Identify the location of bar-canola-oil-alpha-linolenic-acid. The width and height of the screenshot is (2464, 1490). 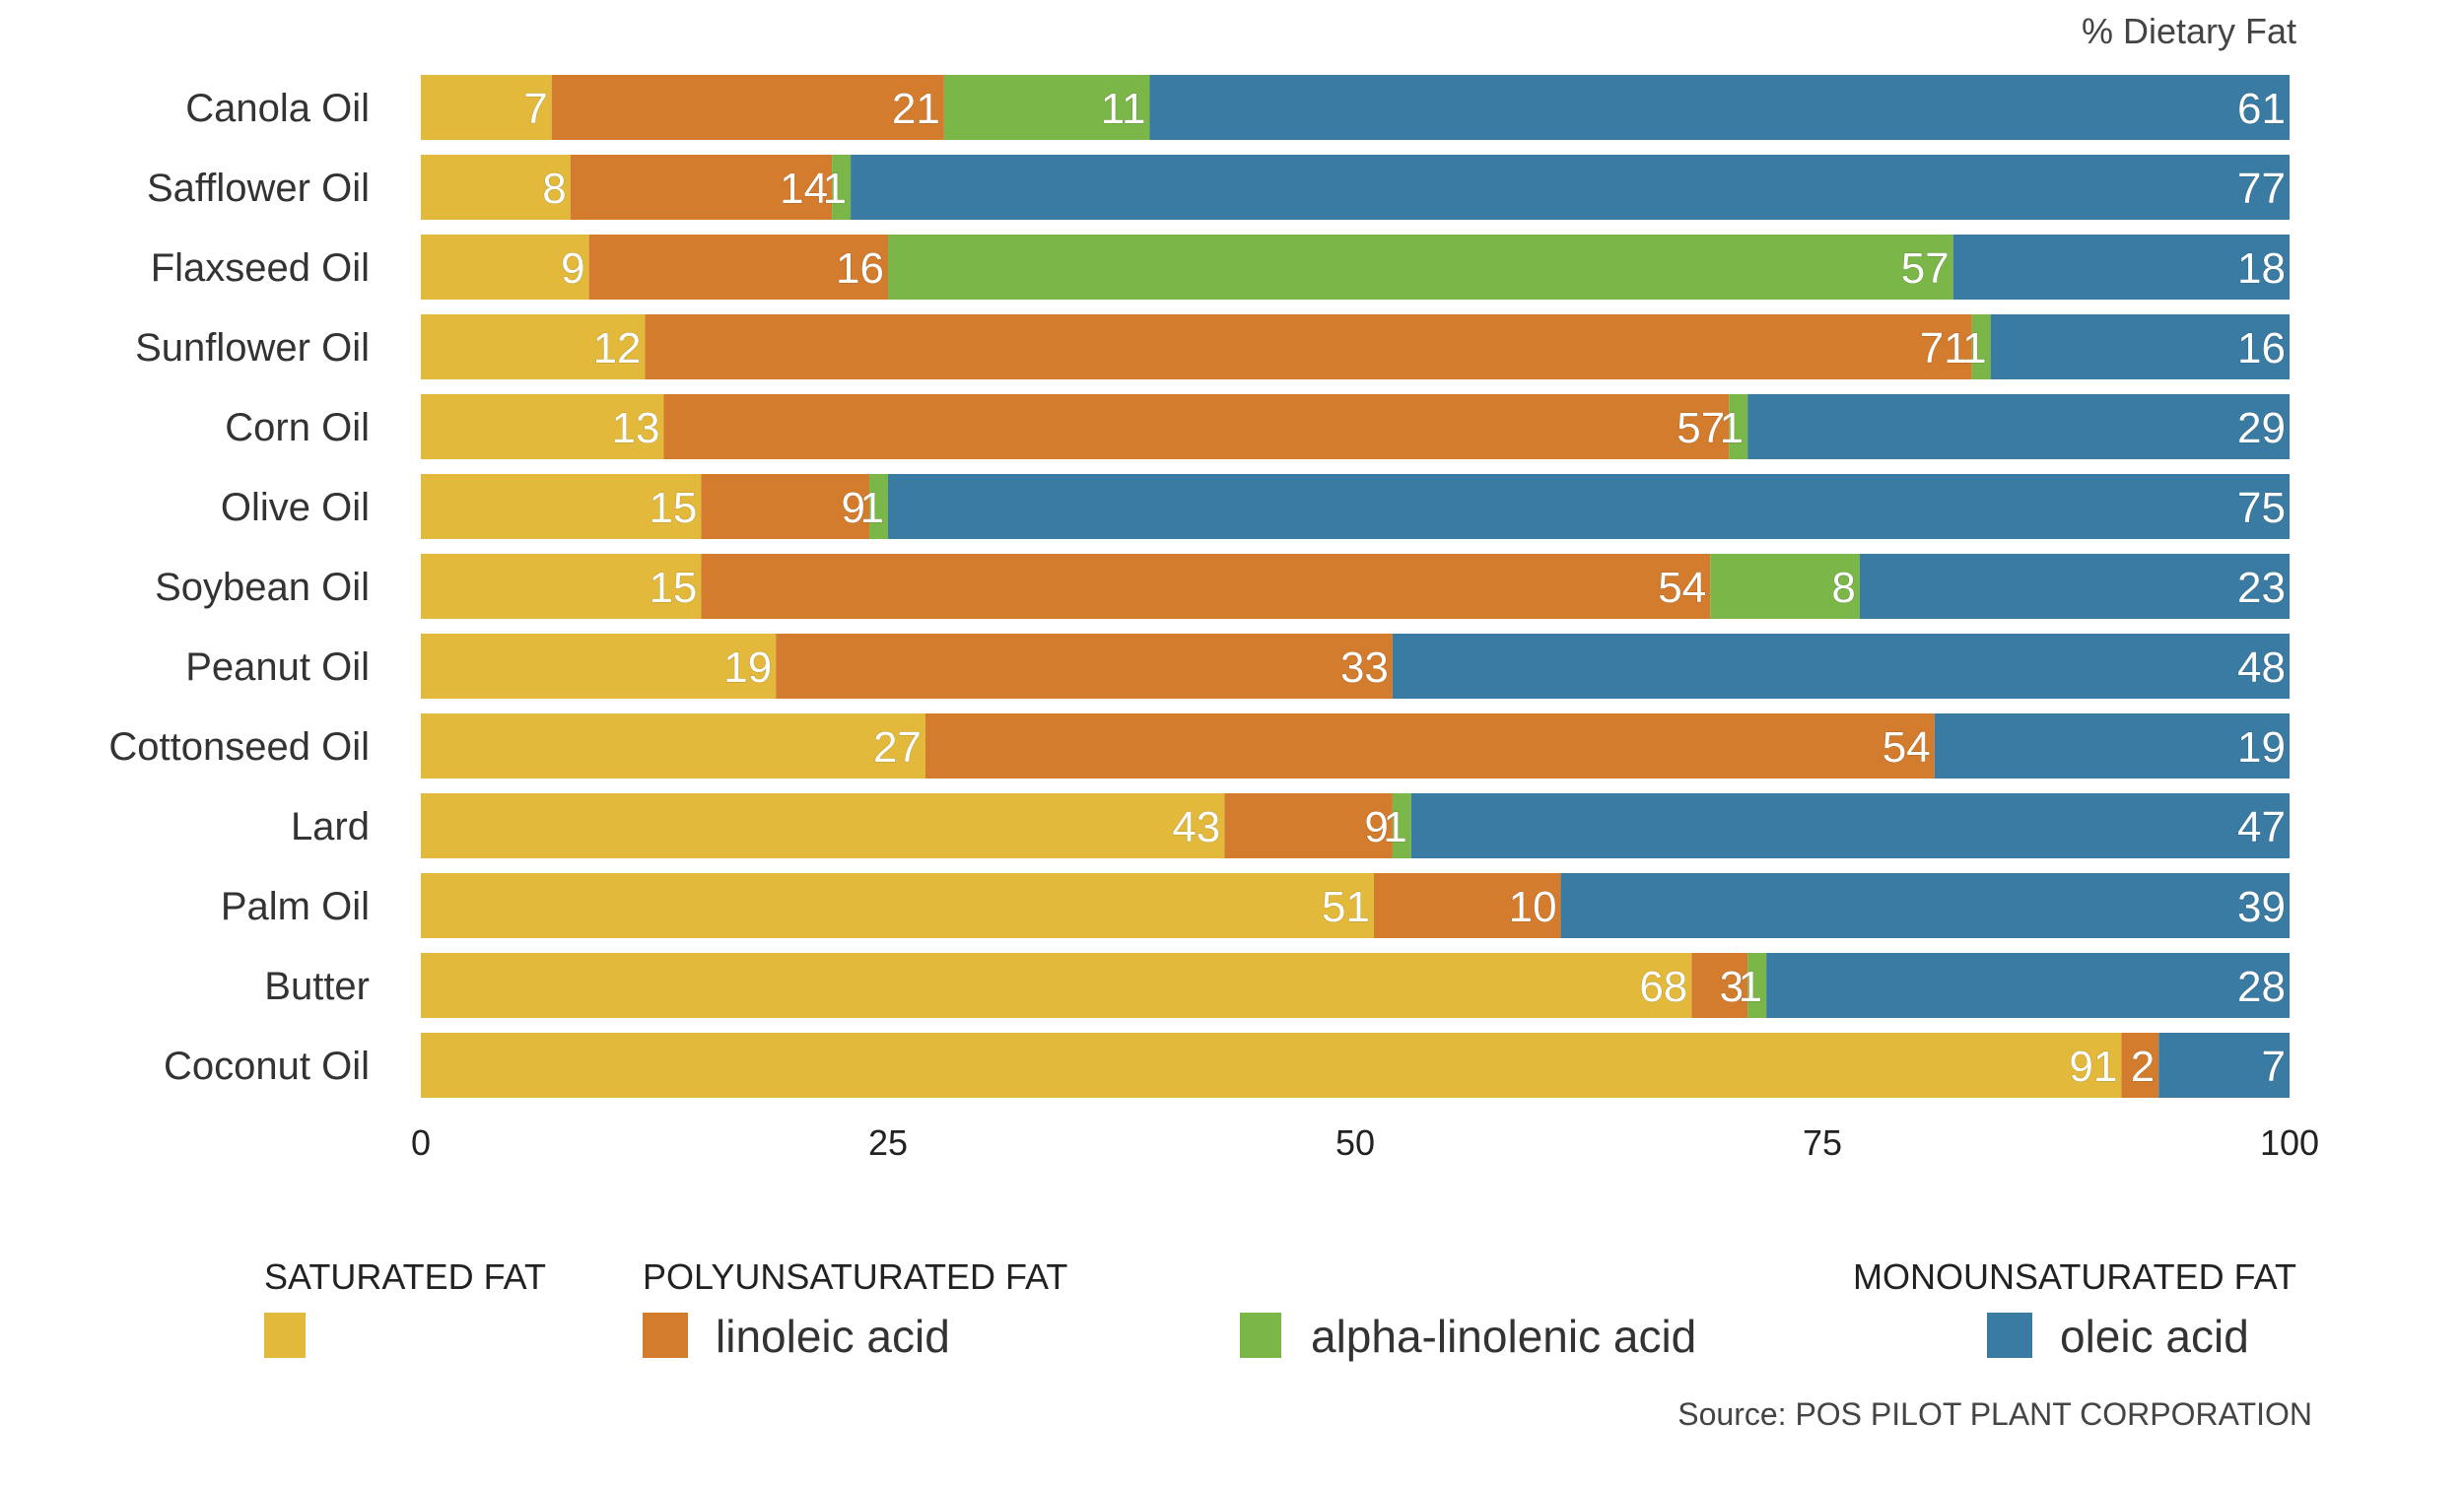
(1046, 107).